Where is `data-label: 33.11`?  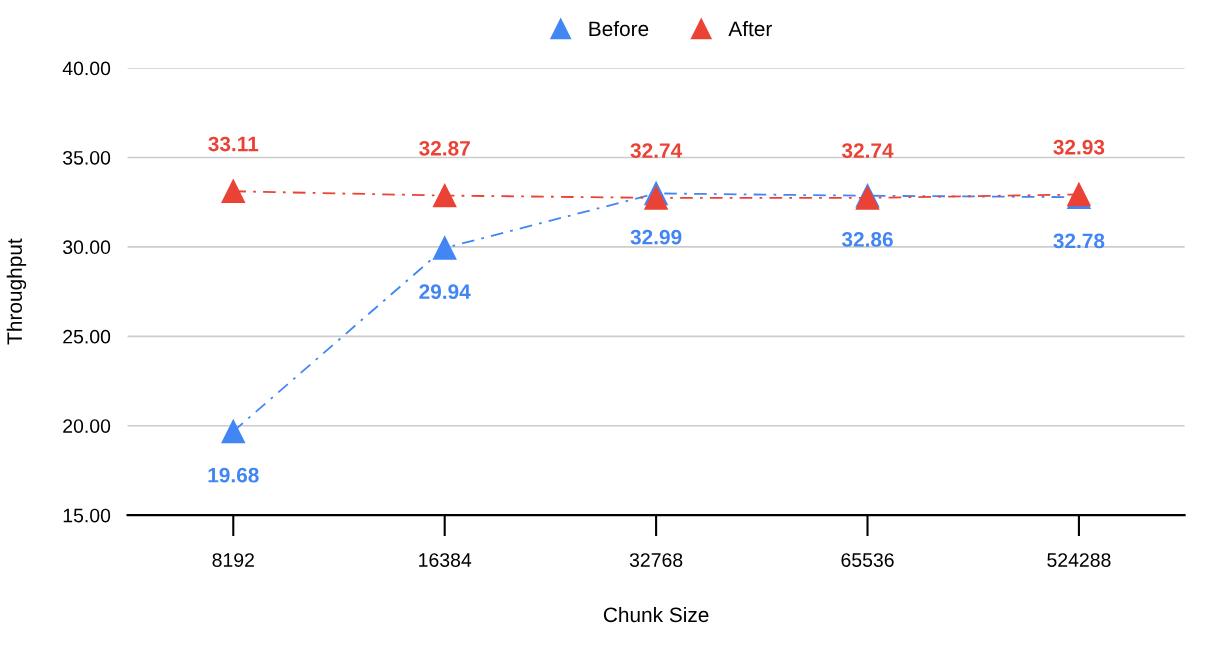
data-label: 33.11 is located at coordinates (233, 144).